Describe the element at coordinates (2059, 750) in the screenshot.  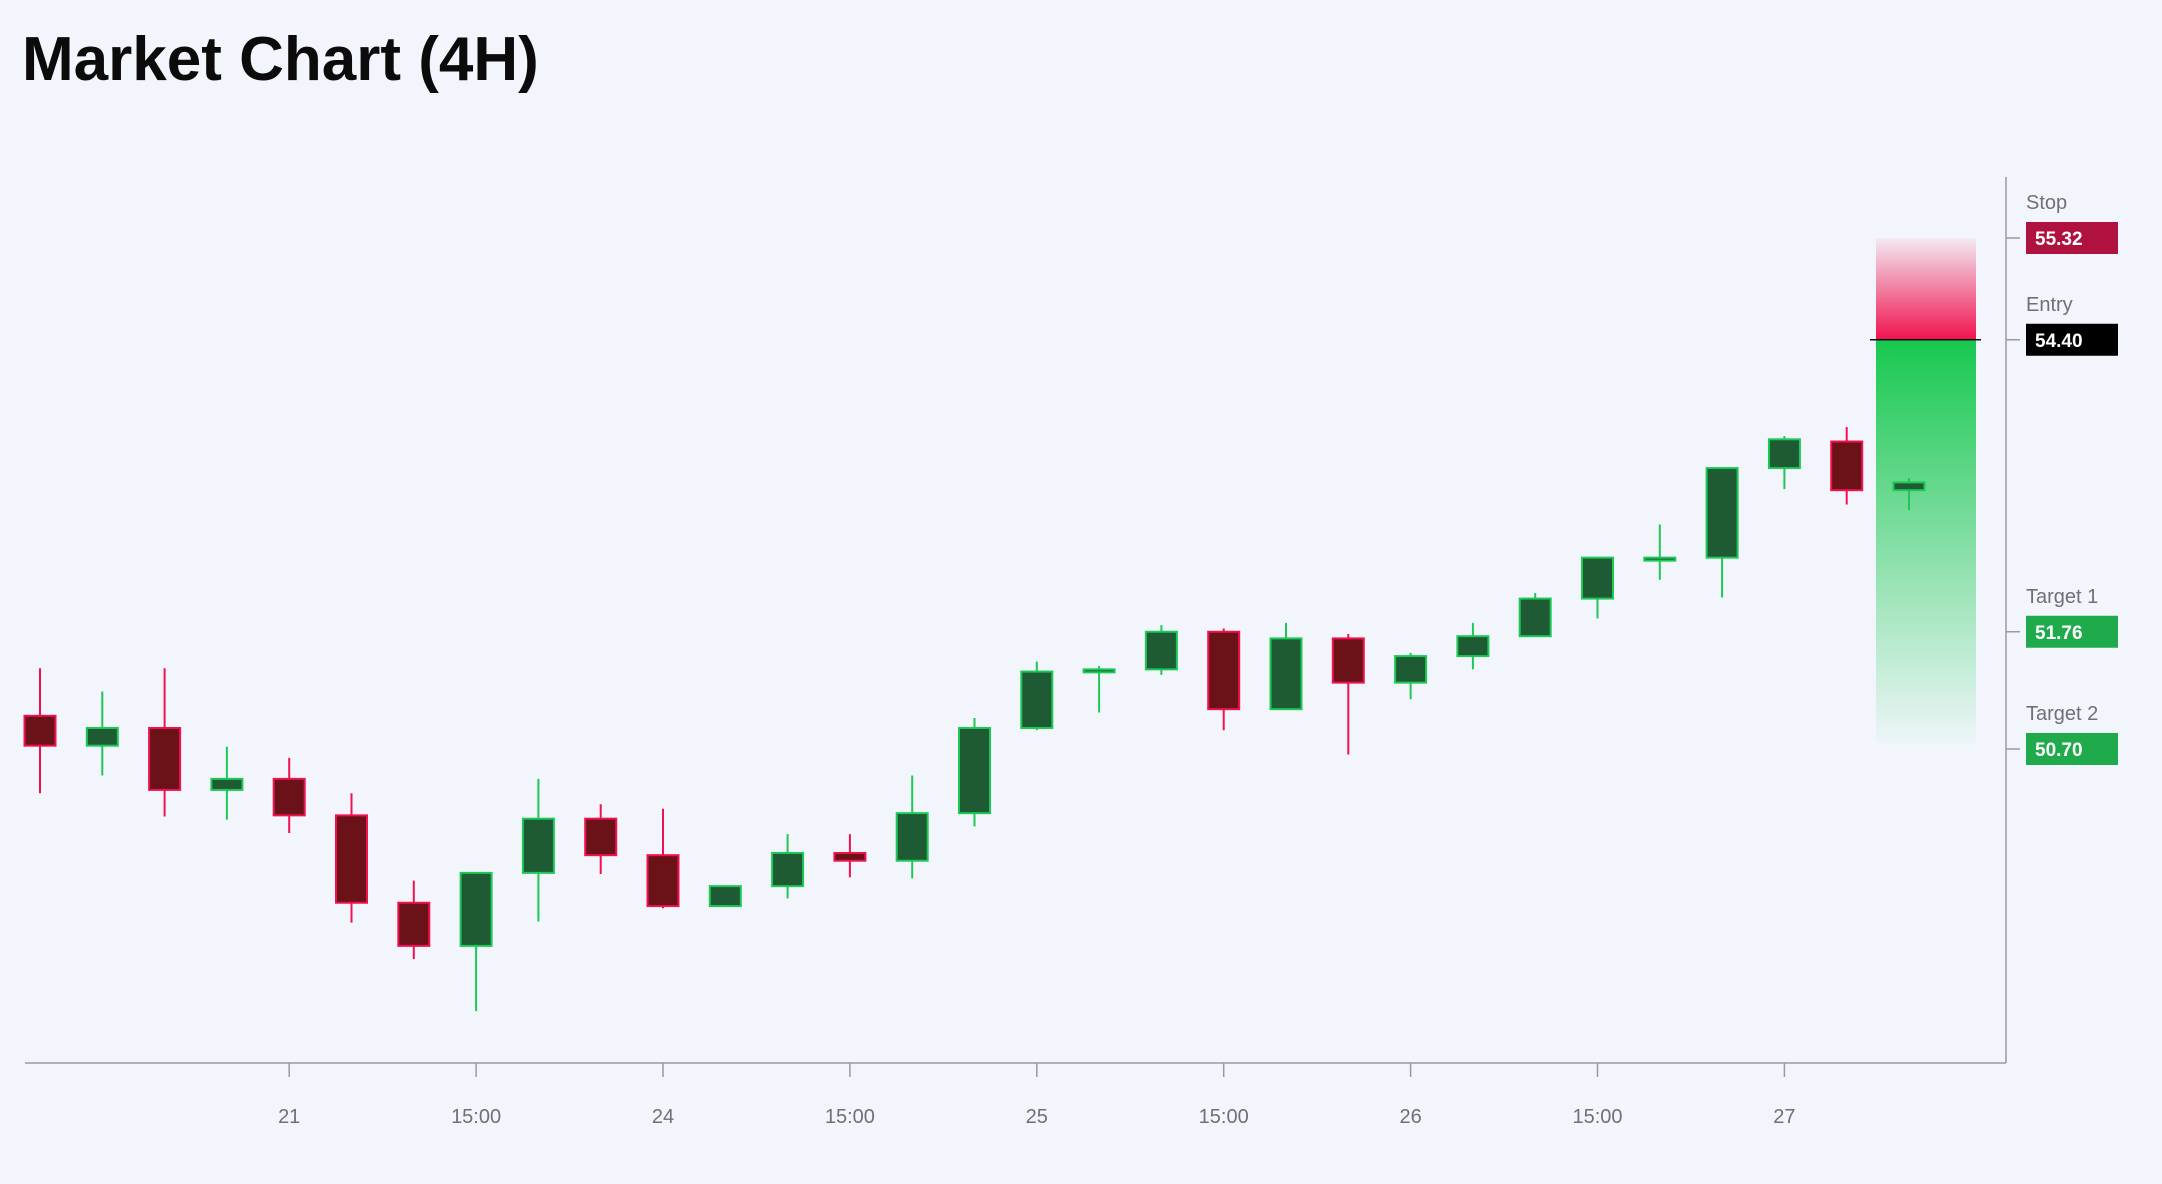
I see `level-value: 50.70` at that location.